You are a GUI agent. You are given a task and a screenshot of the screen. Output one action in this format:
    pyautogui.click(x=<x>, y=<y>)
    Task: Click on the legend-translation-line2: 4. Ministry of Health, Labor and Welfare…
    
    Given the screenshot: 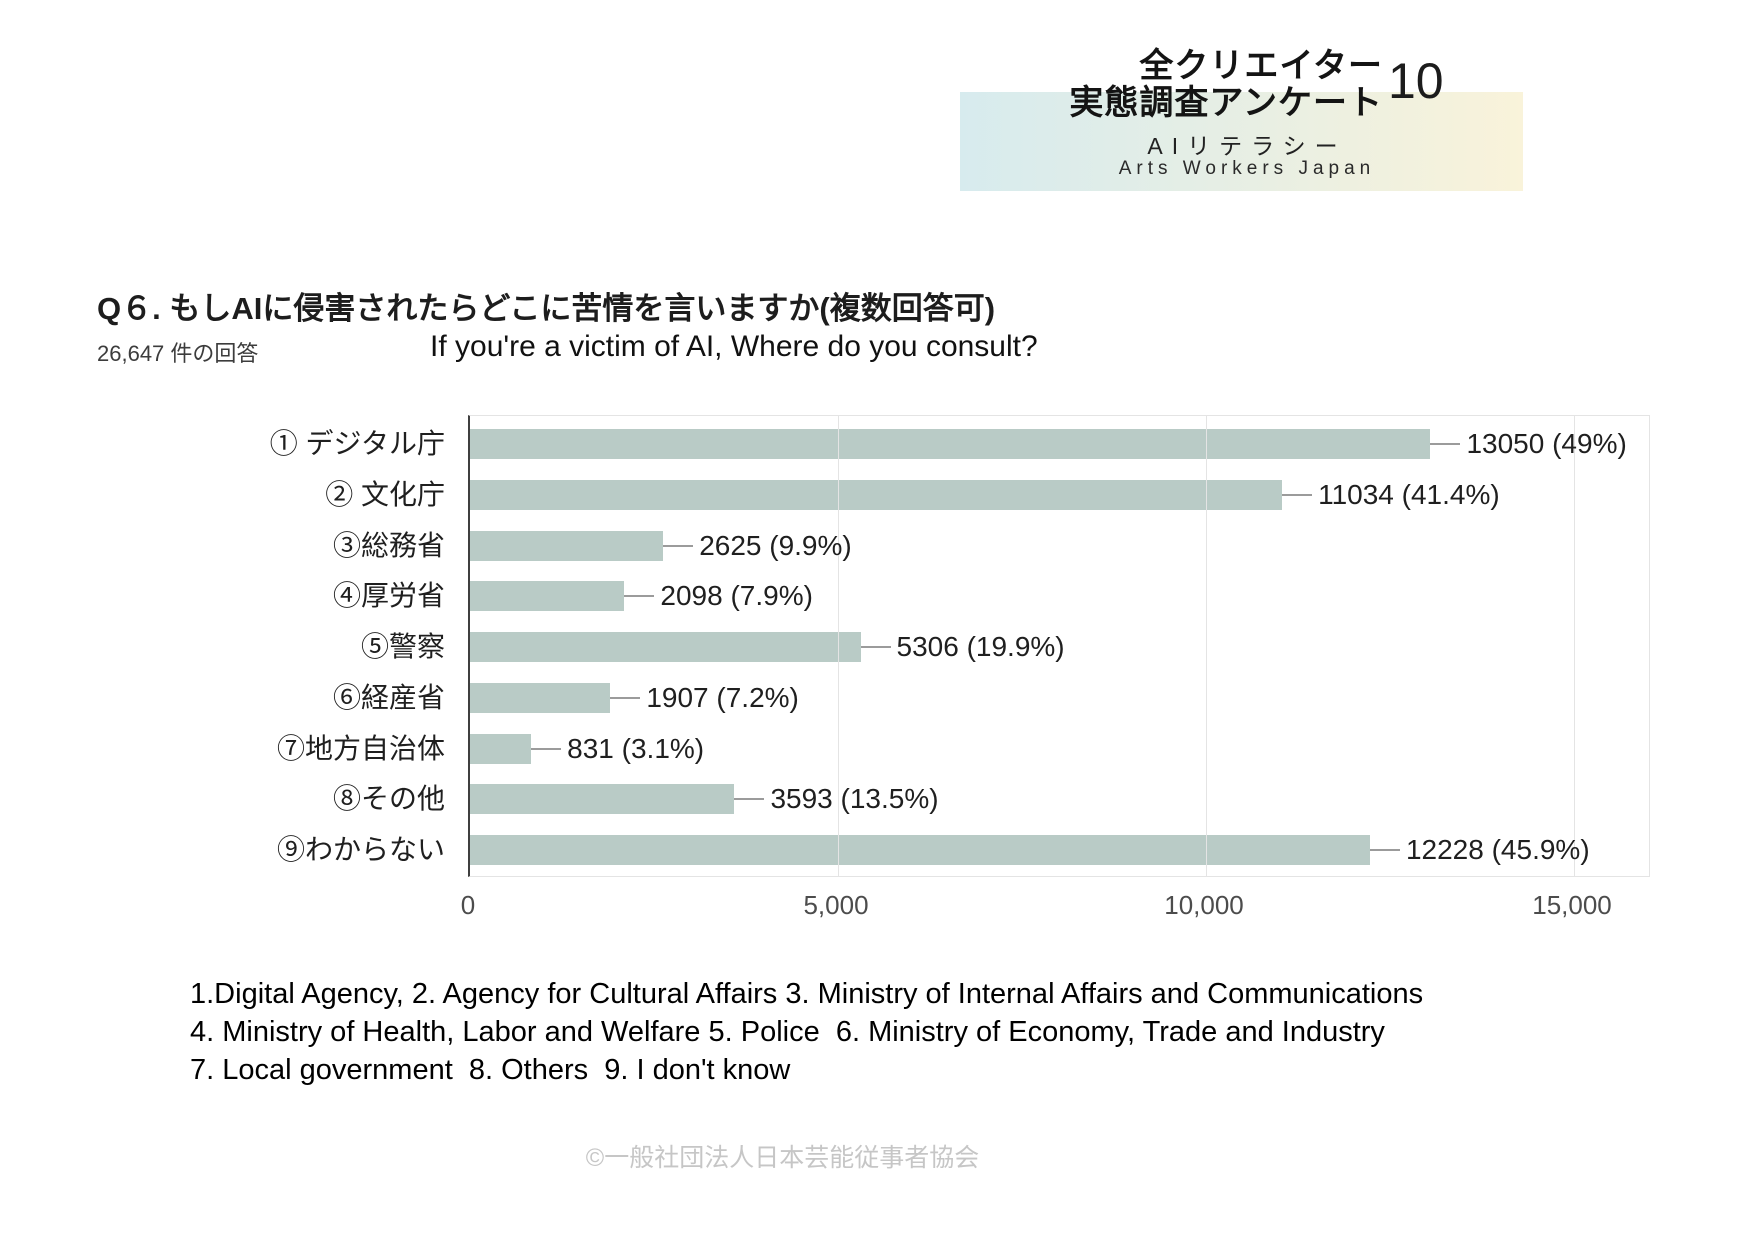 What is the action you would take?
    pyautogui.click(x=787, y=1032)
    